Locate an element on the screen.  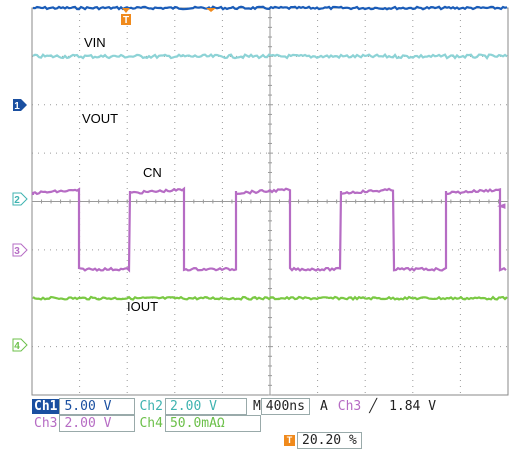
ch4-name: Ch4 is located at coordinates (151, 423).